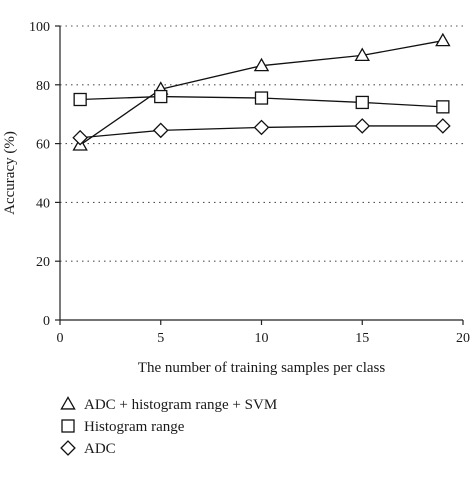 Image resolution: width=474 pixels, height=479 pixels. What do you see at coordinates (262, 368) in the screenshot?
I see `x-axis-title: The number of training samples per class` at bounding box center [262, 368].